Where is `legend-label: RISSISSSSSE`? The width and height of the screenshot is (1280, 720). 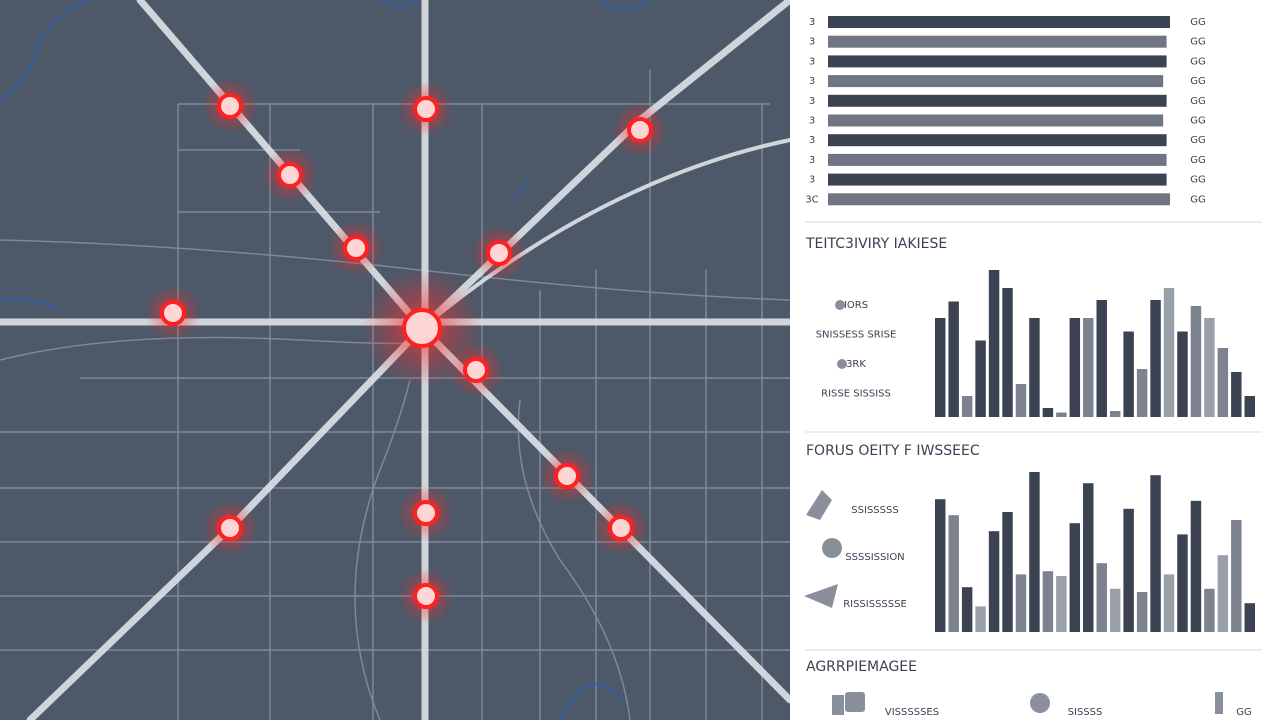
legend-label: RISSISSSSSE is located at coordinates (875, 604).